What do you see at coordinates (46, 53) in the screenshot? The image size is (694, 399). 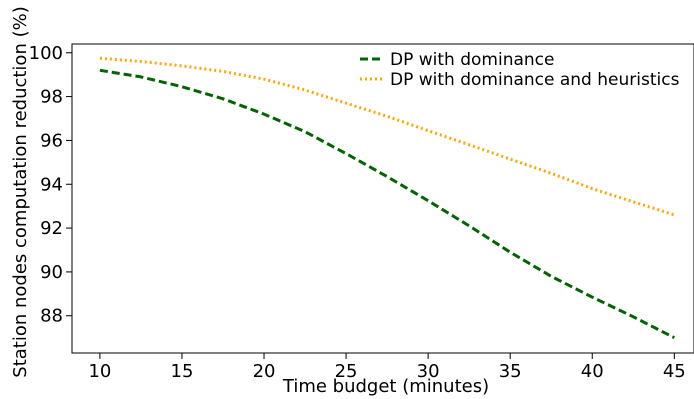 I see `y-tick-label: 100` at bounding box center [46, 53].